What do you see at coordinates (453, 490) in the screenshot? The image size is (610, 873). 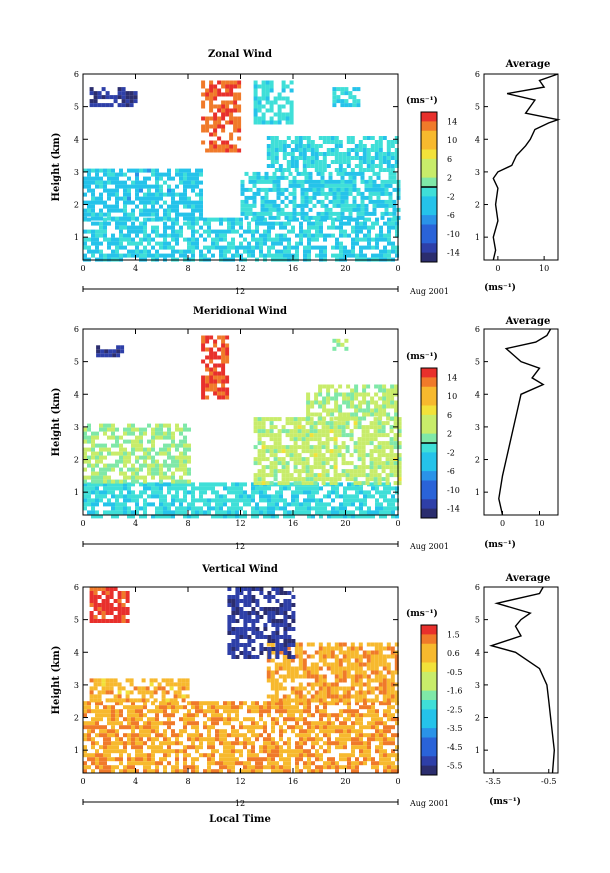 I see `colorbar-tick-label: -10` at bounding box center [453, 490].